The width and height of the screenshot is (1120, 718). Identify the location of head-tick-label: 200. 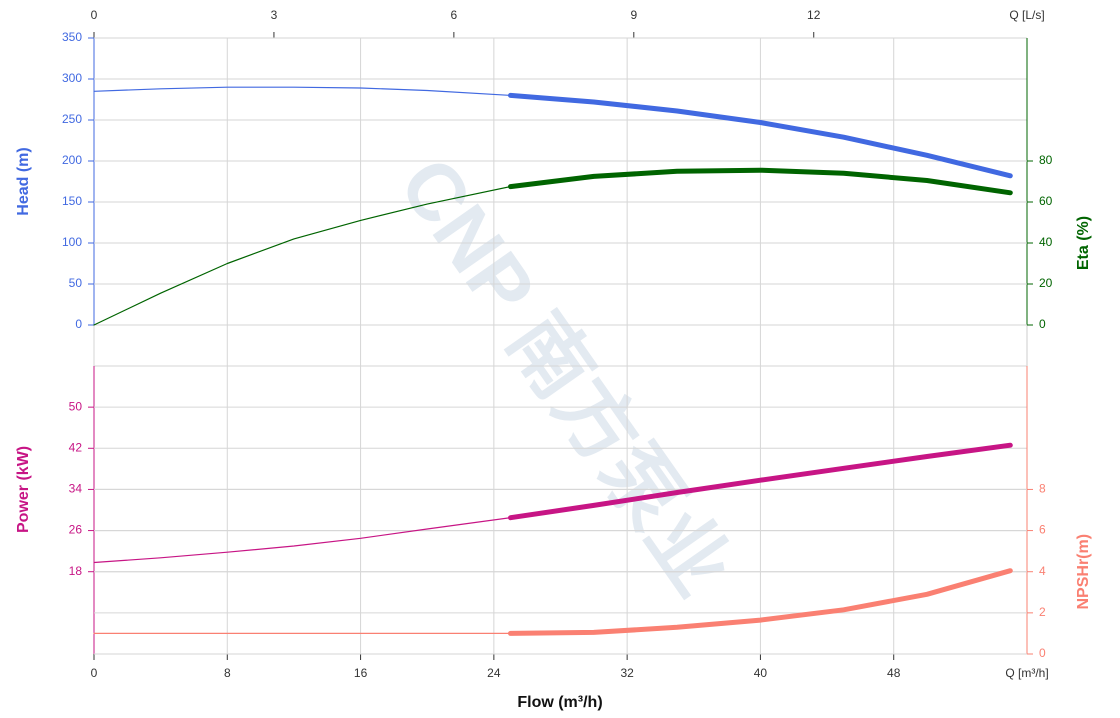
(72, 160).